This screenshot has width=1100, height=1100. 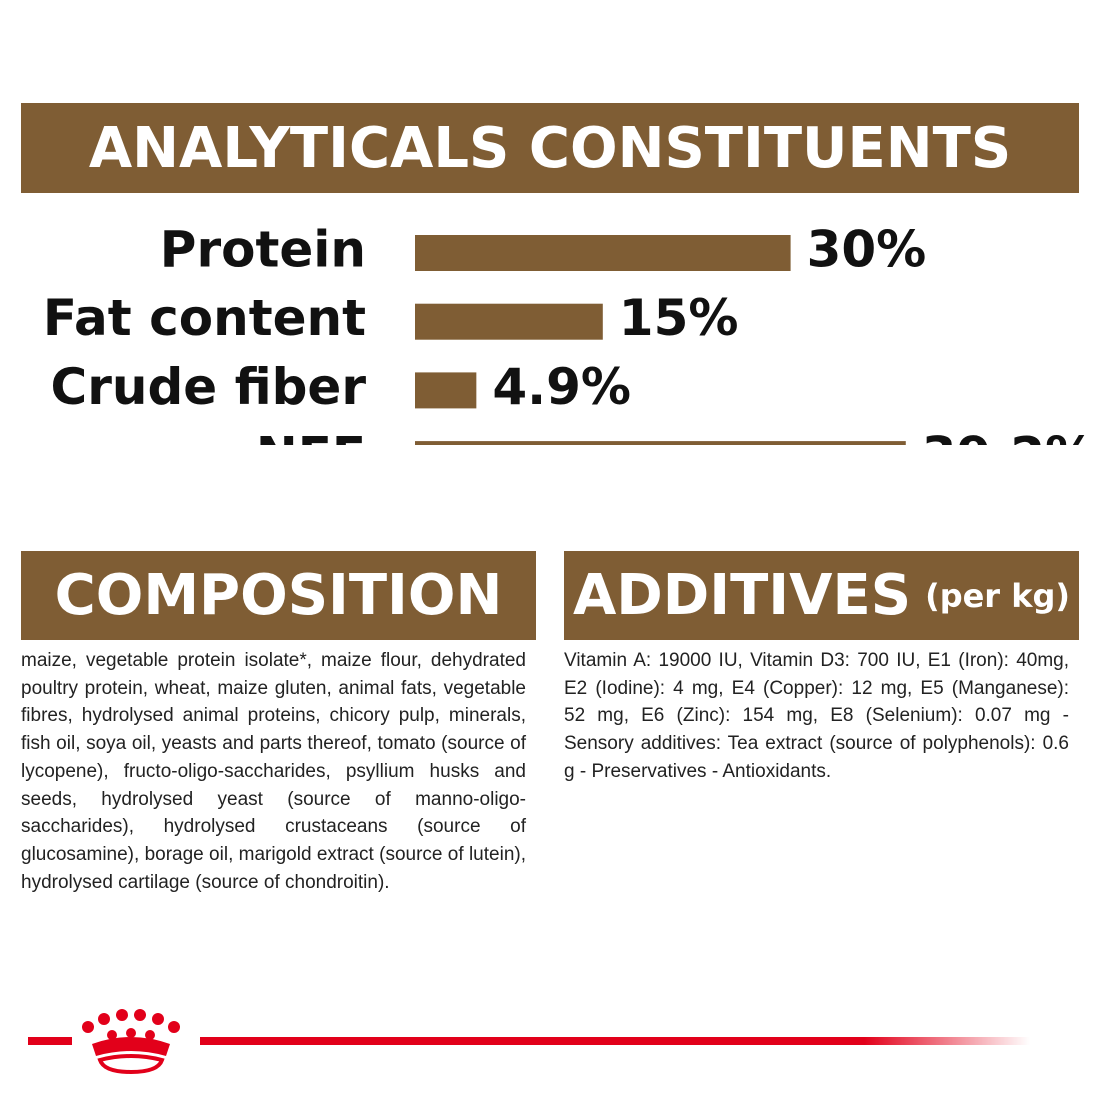 What do you see at coordinates (209, 387) in the screenshot?
I see `category-label: Crude fiber` at bounding box center [209, 387].